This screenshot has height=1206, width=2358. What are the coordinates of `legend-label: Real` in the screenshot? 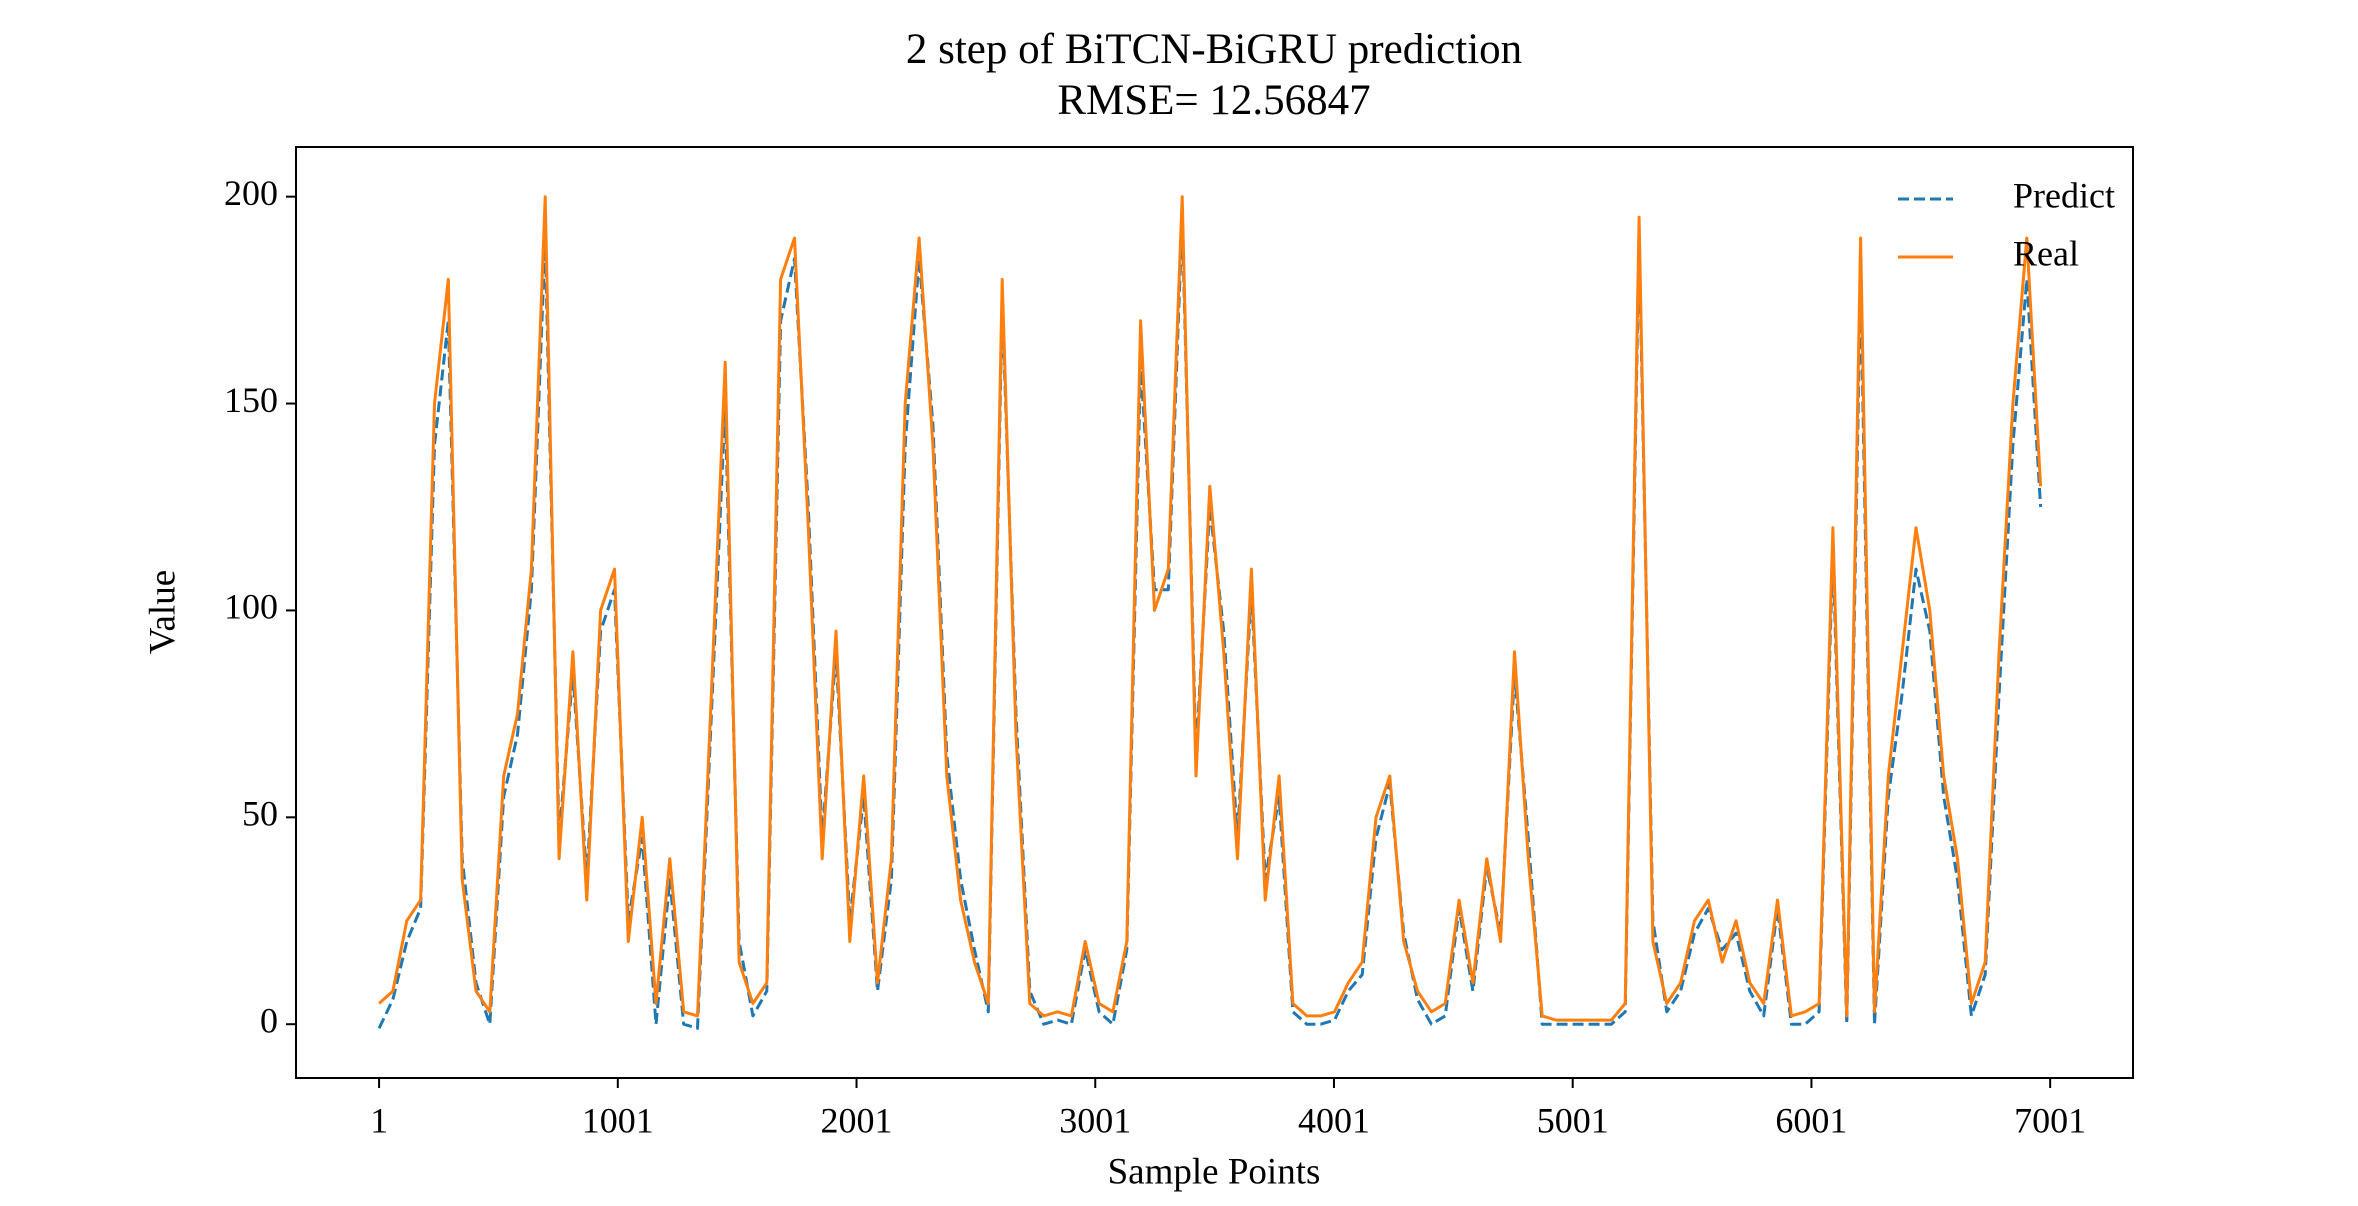 It's located at (2046, 253).